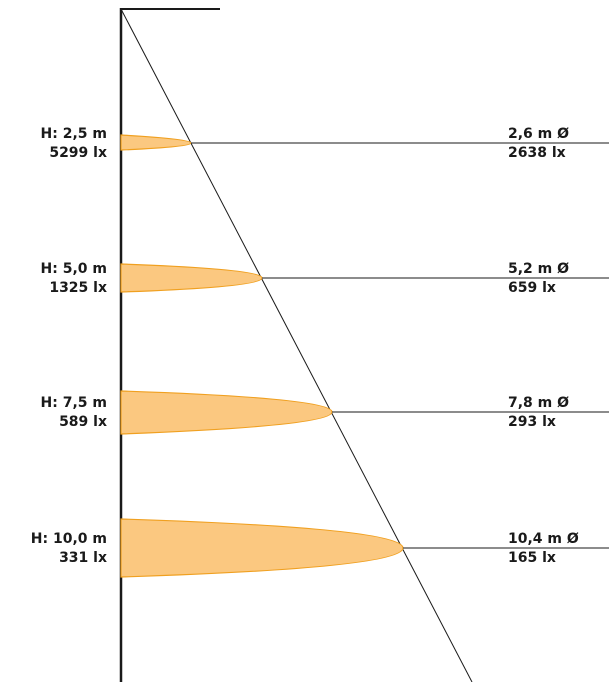  What do you see at coordinates (538, 269) in the screenshot?
I see `diameter-label: 5,2 m Ø` at bounding box center [538, 269].